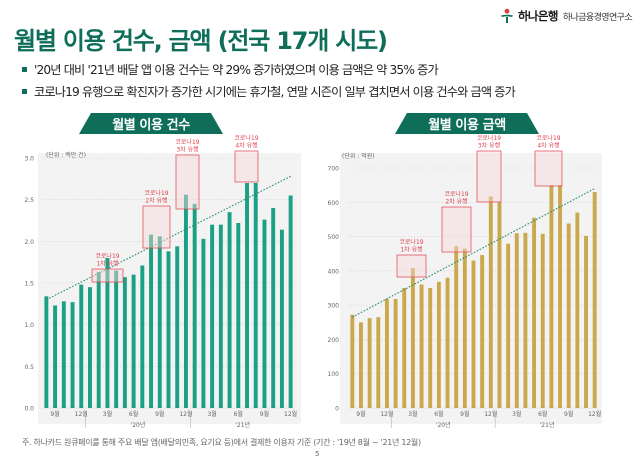  Describe the element at coordinates (66, 155) in the screenshot. I see `chart-unit-label: (단위 : 백만 건)` at that location.